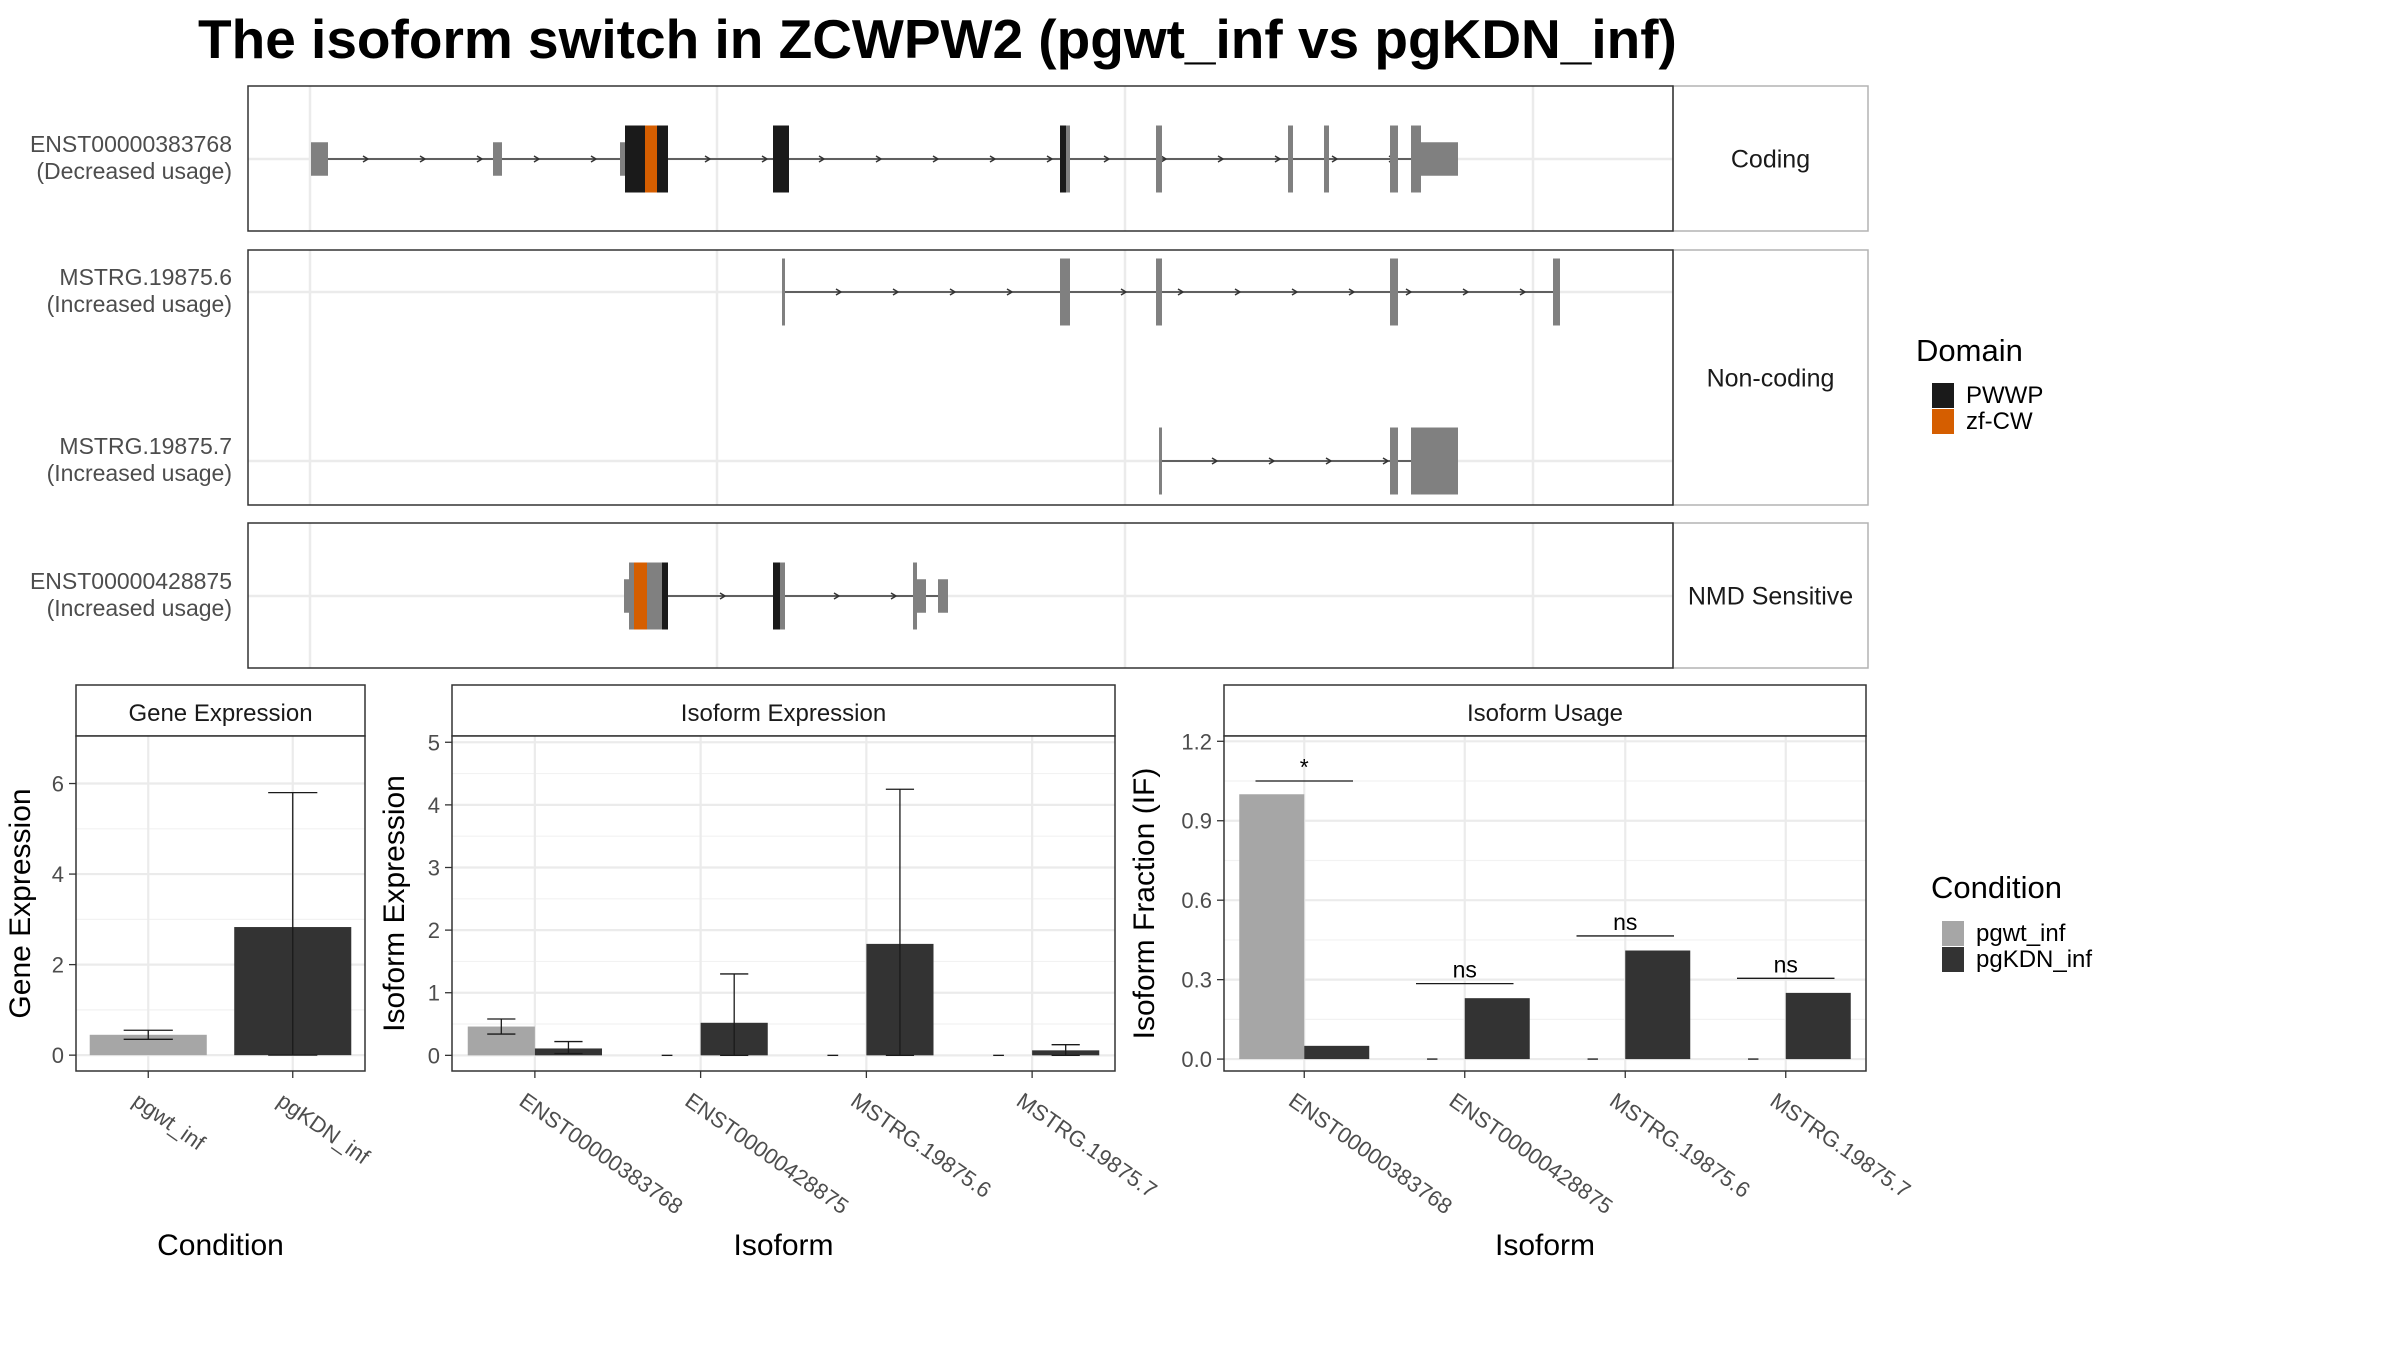 The width and height of the screenshot is (2400, 1350). I want to click on facet-strip-label: Coding, so click(1770, 160).